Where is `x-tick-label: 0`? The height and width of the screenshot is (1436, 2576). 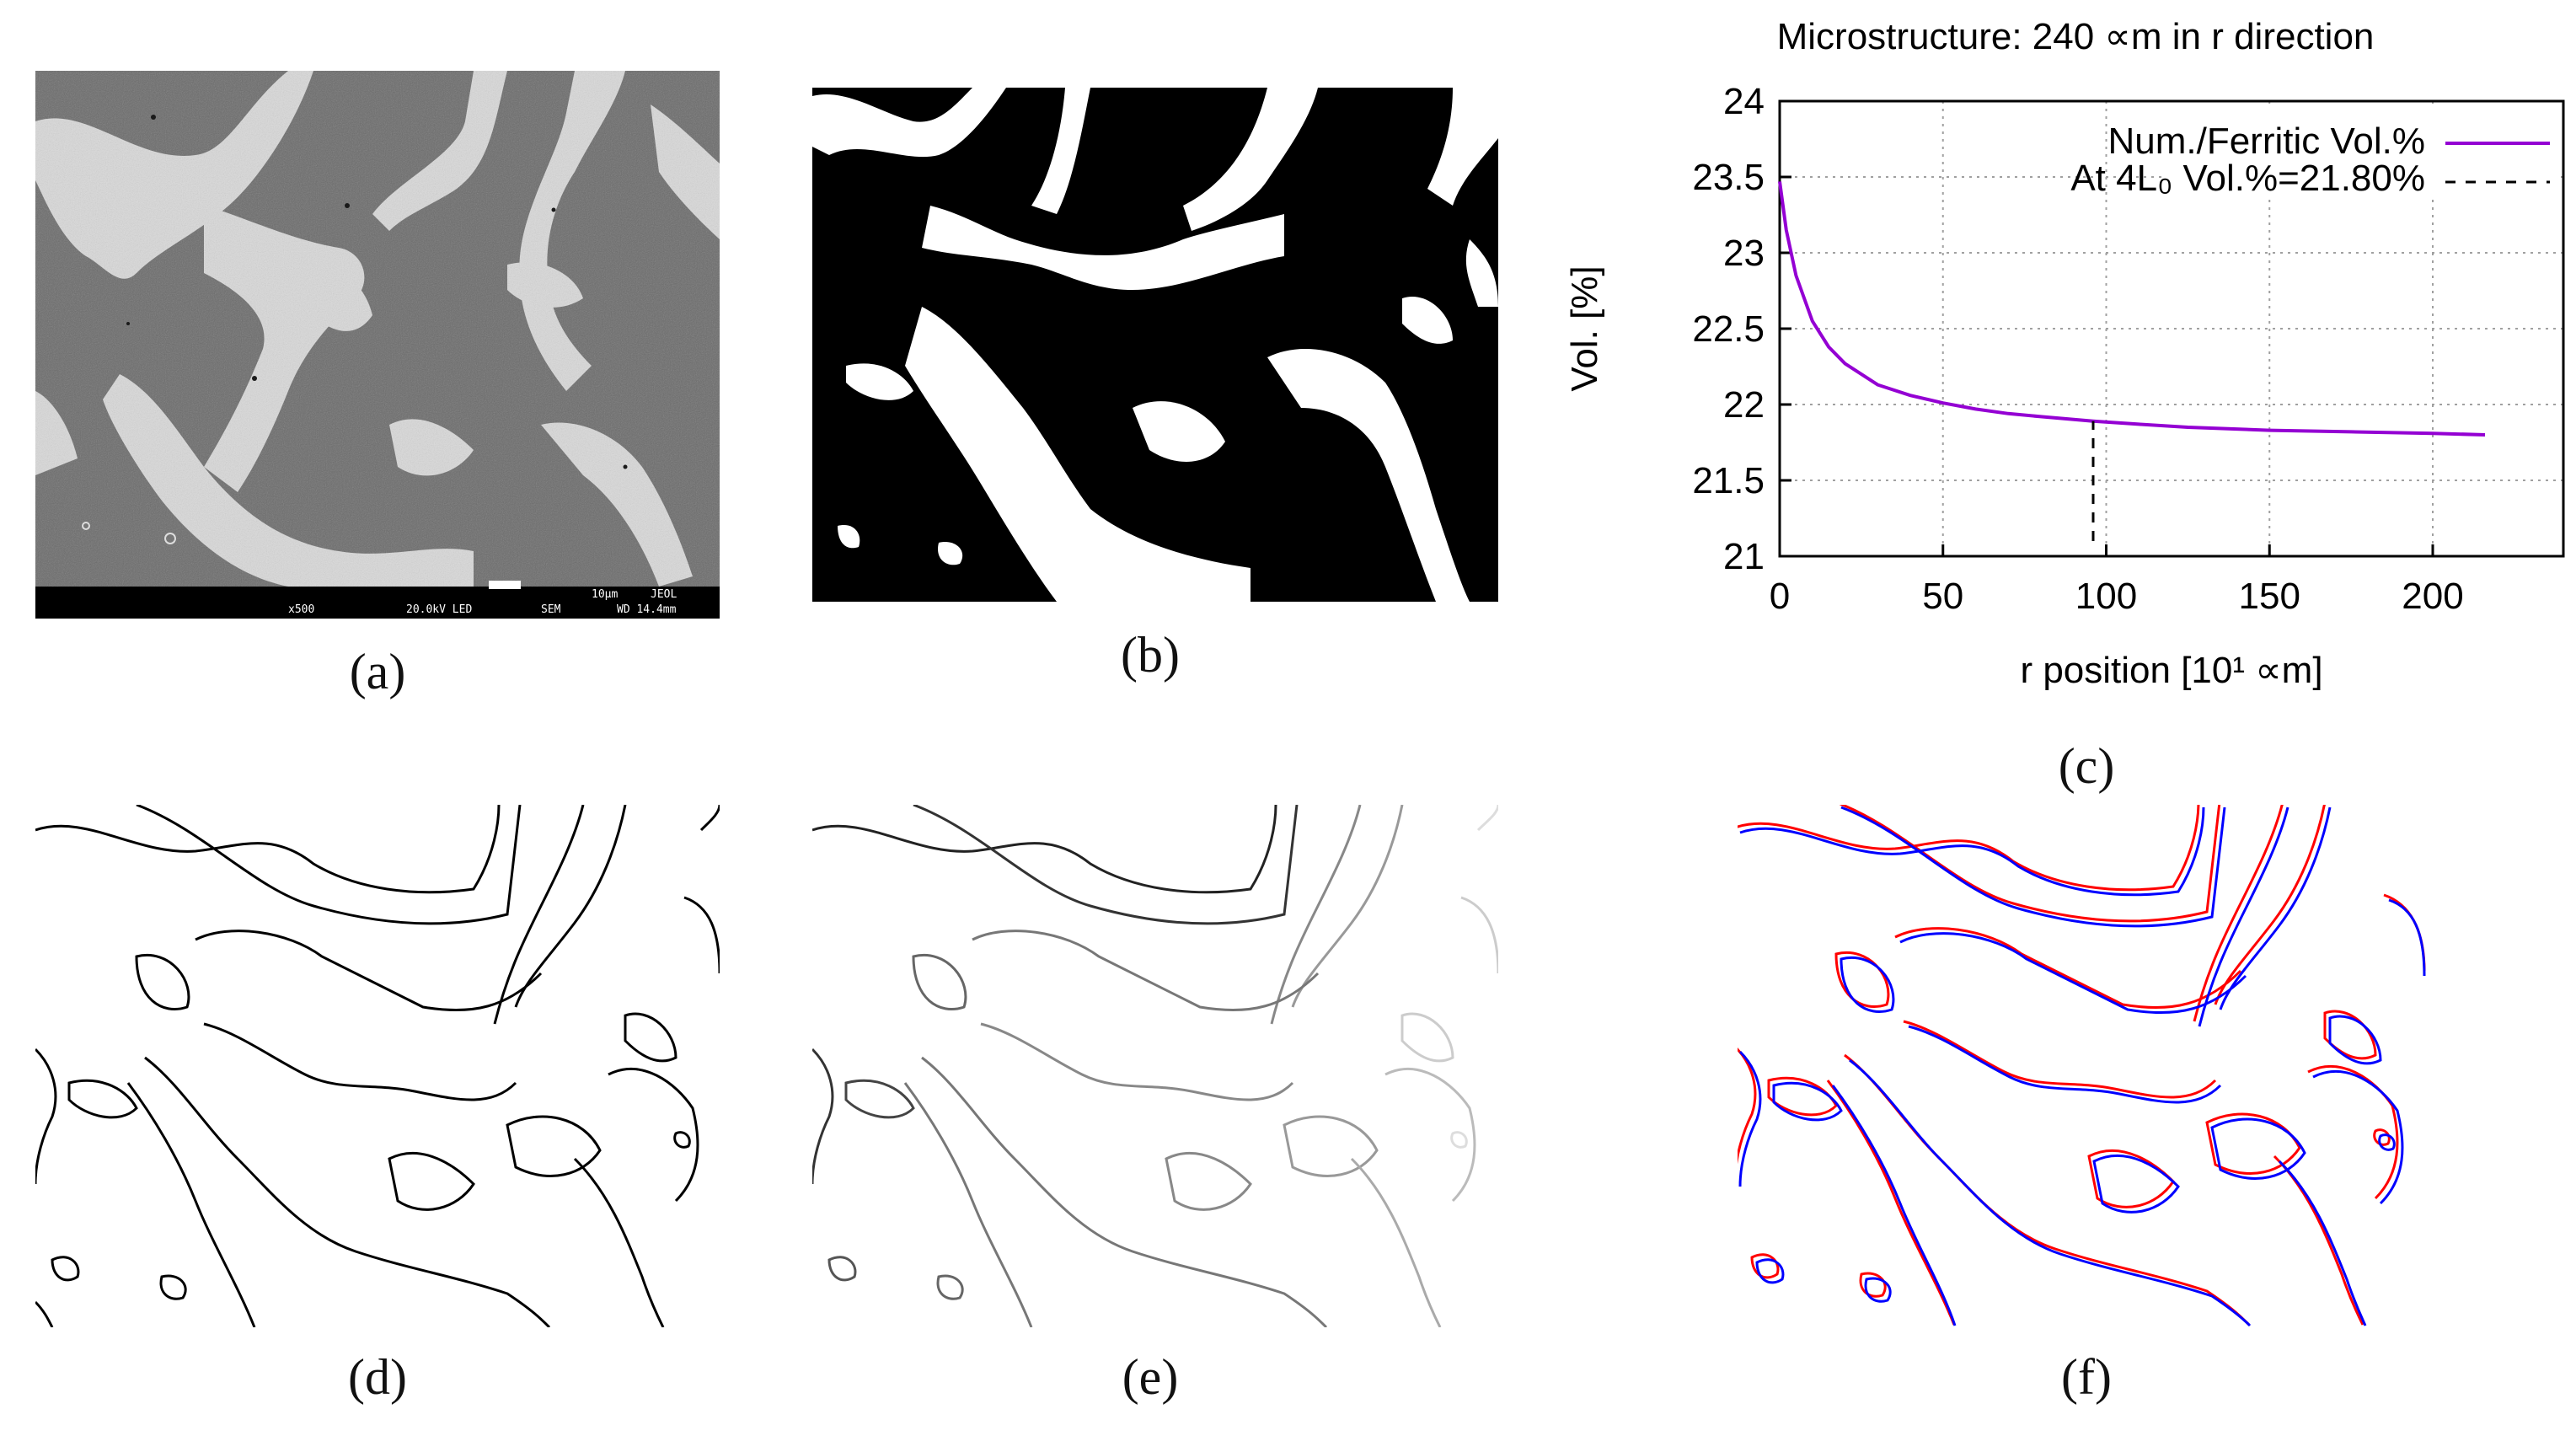
x-tick-label: 0 is located at coordinates (1780, 596).